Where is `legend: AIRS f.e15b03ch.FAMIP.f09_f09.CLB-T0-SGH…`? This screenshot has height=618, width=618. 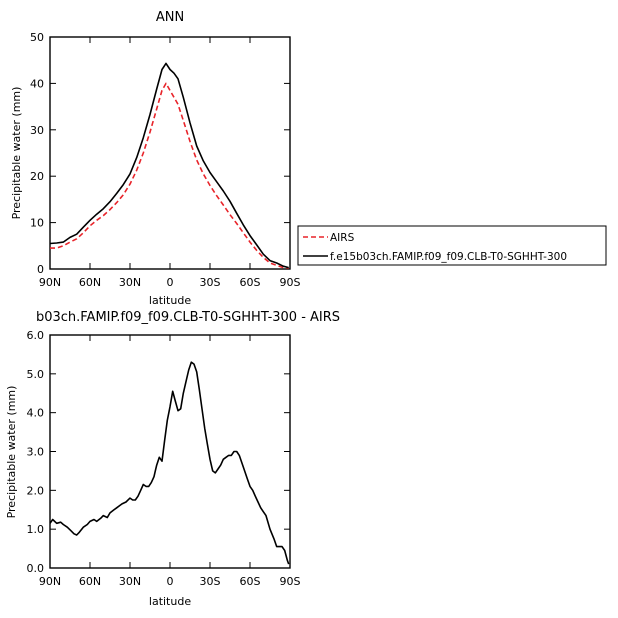
legend: AIRS f.e15b03ch.FAMIP.f09_f09.CLB-T0-SGH… is located at coordinates (452, 245).